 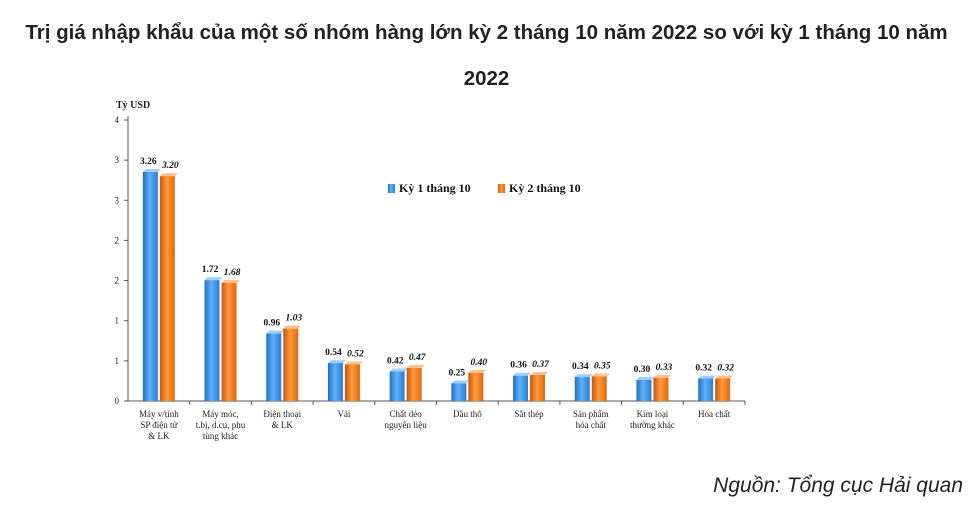 What do you see at coordinates (406, 414) in the screenshot?
I see `x-tick-label: Chất dẻo` at bounding box center [406, 414].